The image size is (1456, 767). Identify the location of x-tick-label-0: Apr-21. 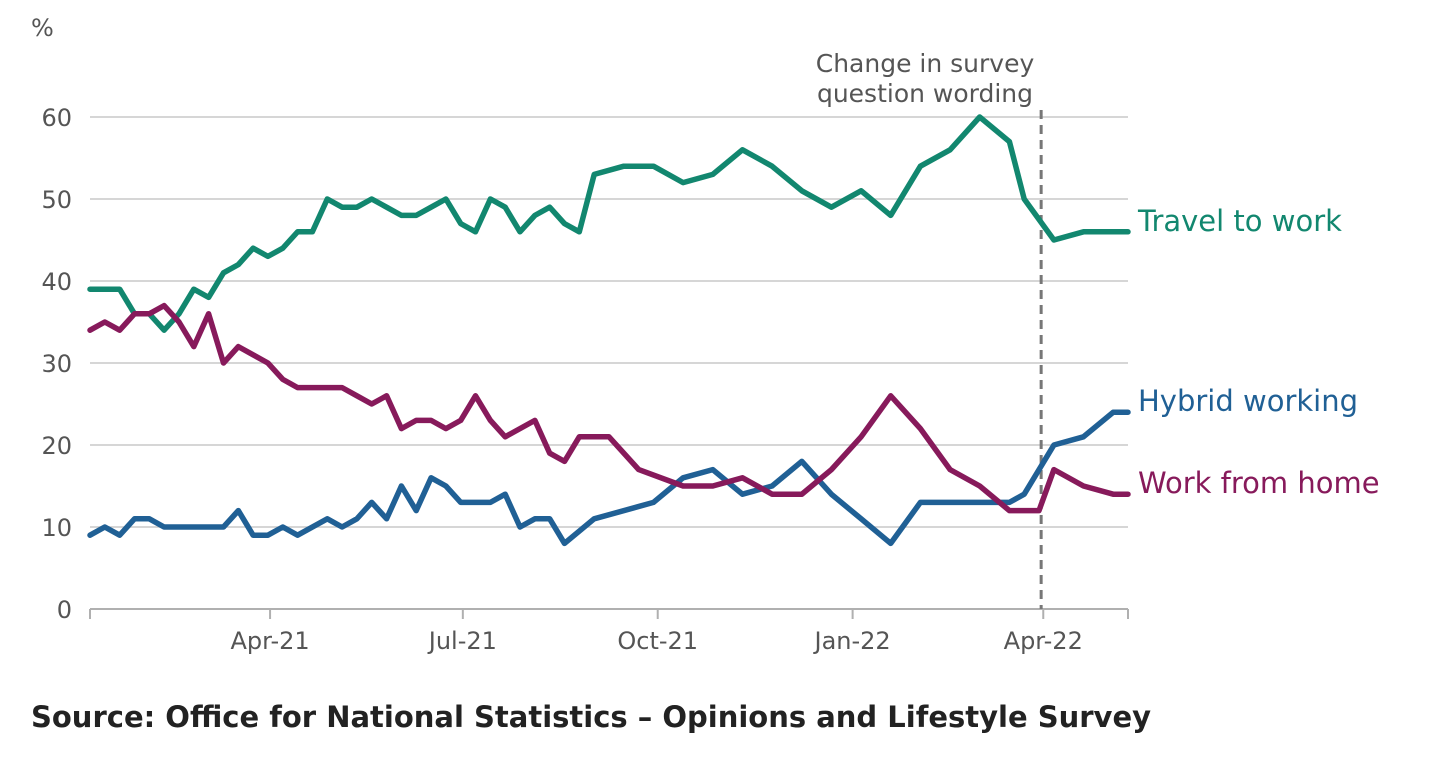
(269, 641).